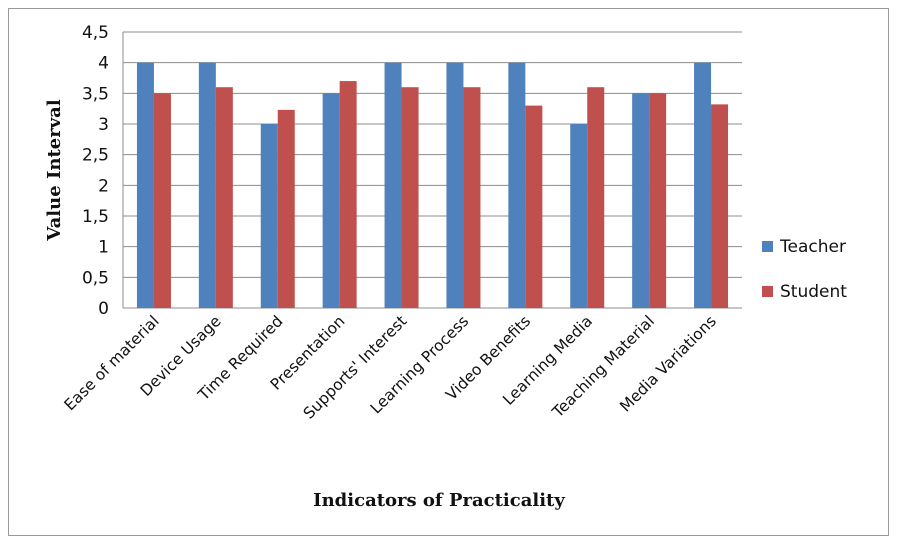 This screenshot has width=899, height=546. Describe the element at coordinates (813, 292) in the screenshot. I see `legend-label-student: Student` at that location.